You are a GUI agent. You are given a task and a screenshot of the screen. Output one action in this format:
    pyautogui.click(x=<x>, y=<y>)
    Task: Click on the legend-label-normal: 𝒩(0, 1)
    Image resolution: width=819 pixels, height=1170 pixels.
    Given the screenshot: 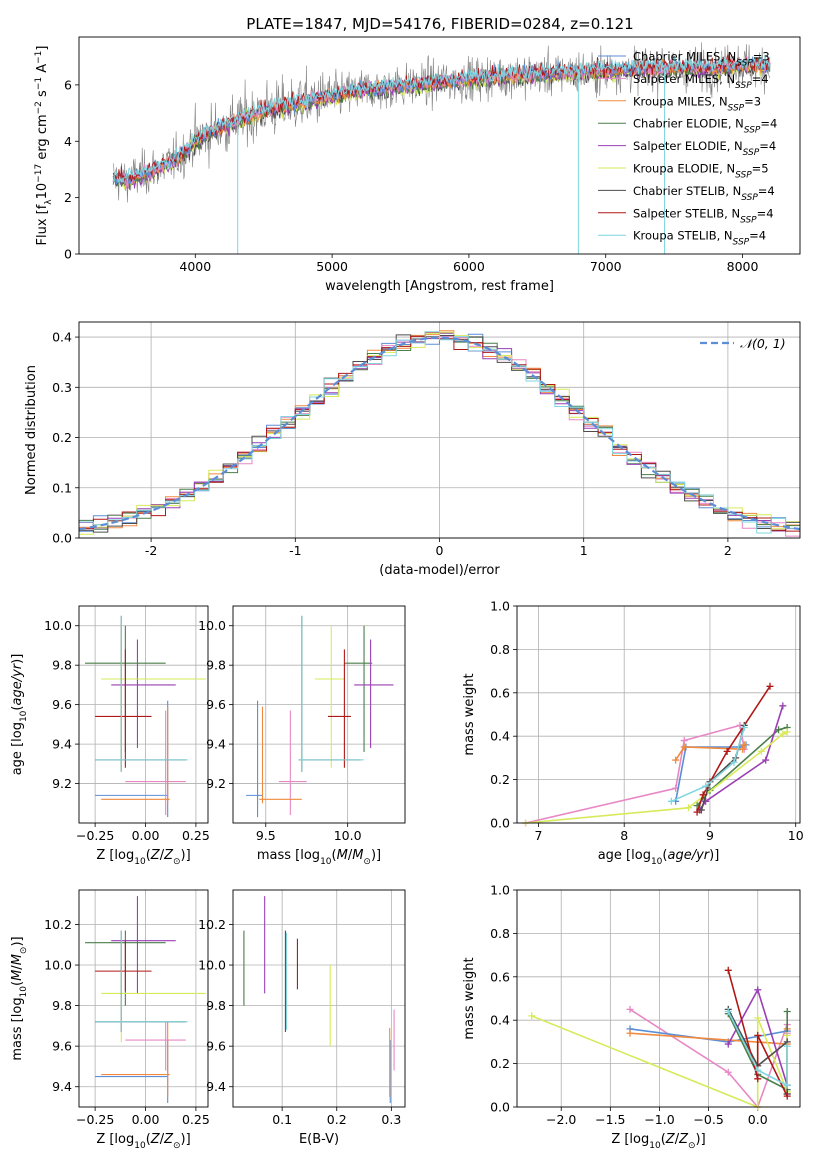 What is the action you would take?
    pyautogui.click(x=763, y=343)
    